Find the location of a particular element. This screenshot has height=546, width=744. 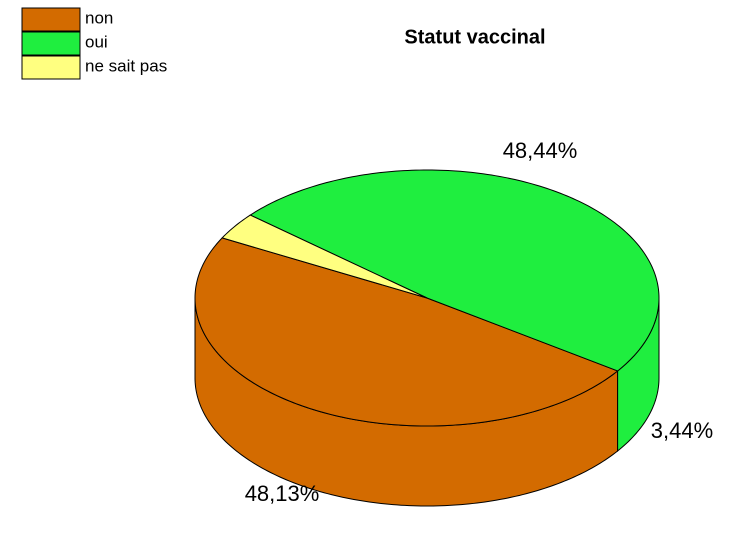

data-label: 48,44% is located at coordinates (540, 150).